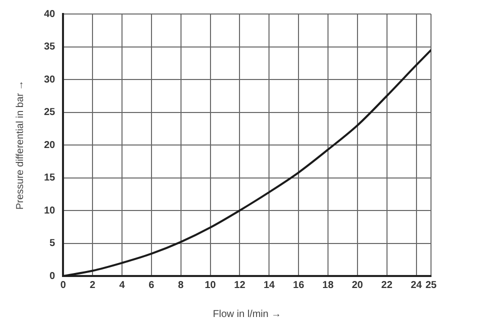  What do you see at coordinates (50, 47) in the screenshot?
I see `y-tick-label: 35` at bounding box center [50, 47].